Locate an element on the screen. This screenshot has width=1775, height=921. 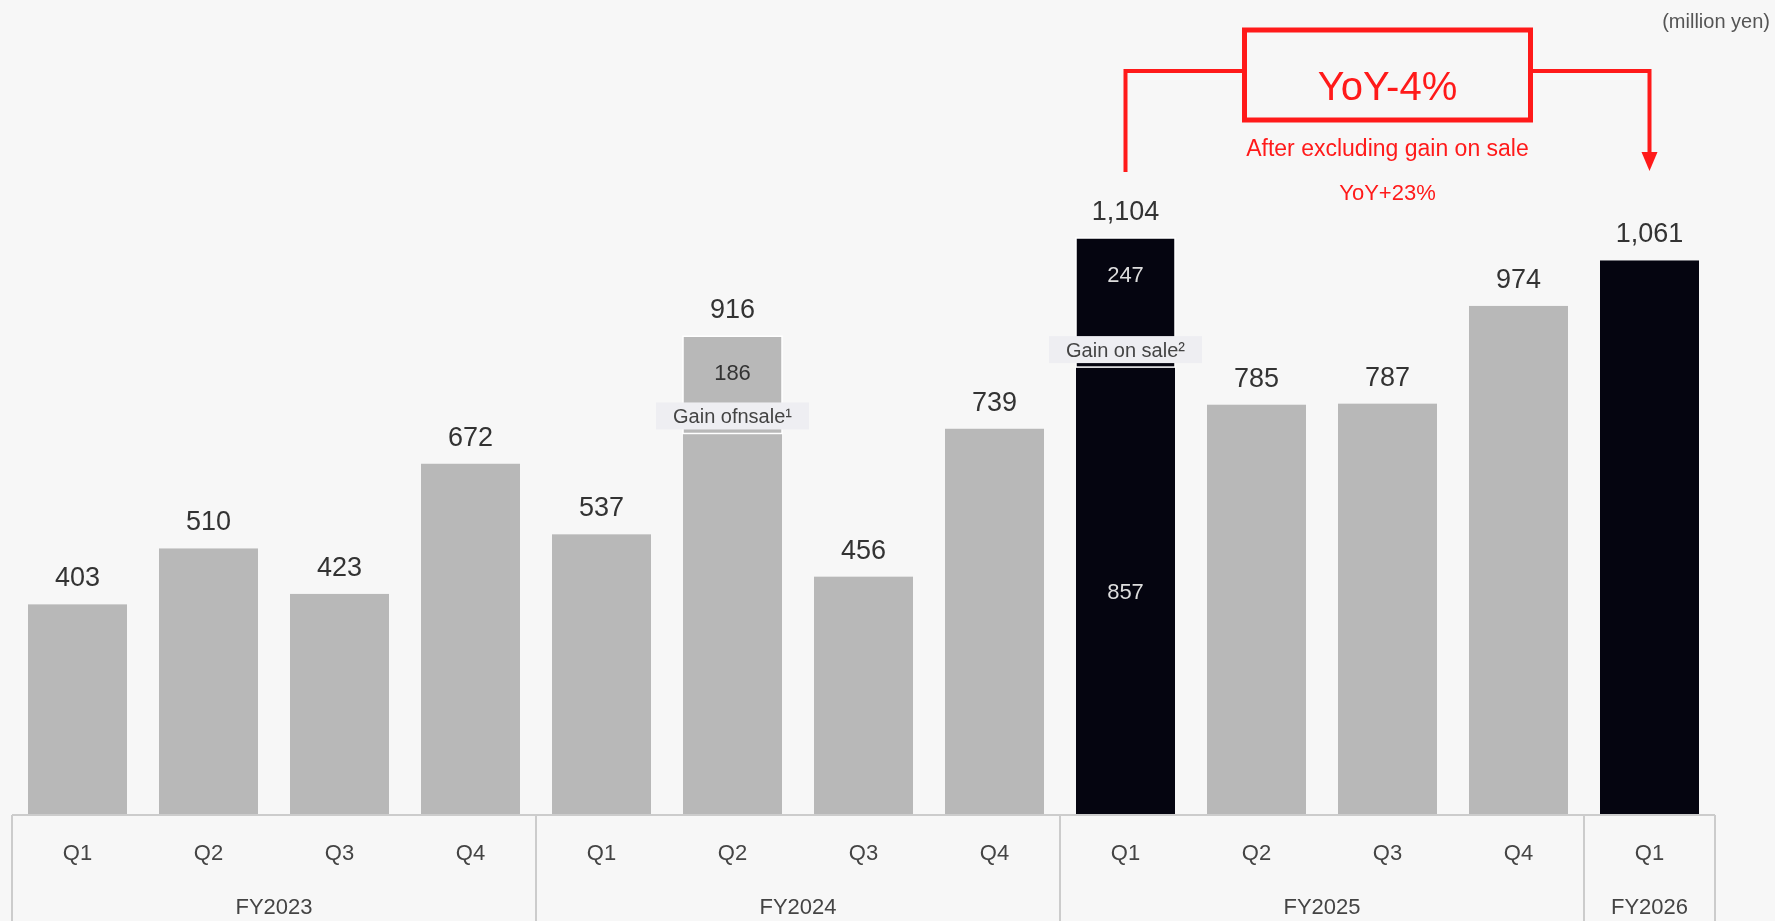
annotation: Gain on sale² is located at coordinates (1126, 350).